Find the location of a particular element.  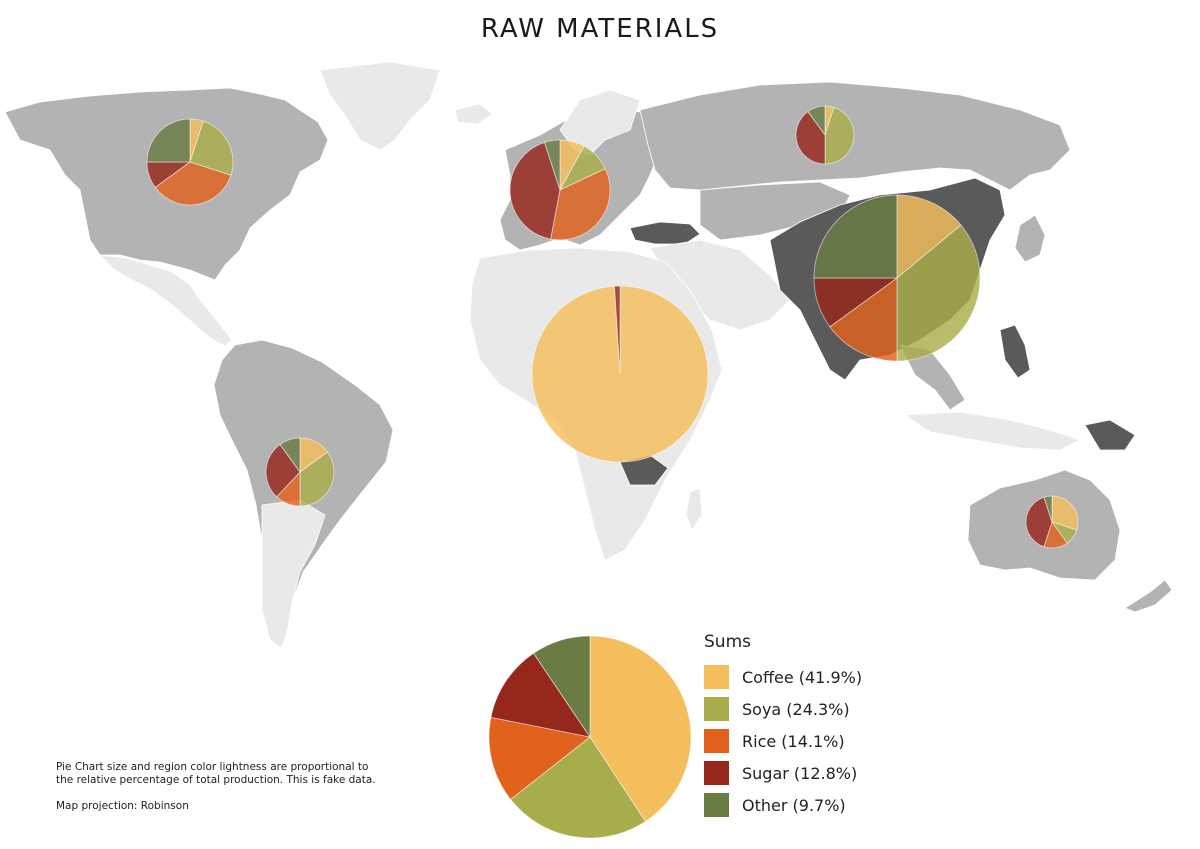

legend-item-coffee: Coffee (41.9%) is located at coordinates (824, 677).